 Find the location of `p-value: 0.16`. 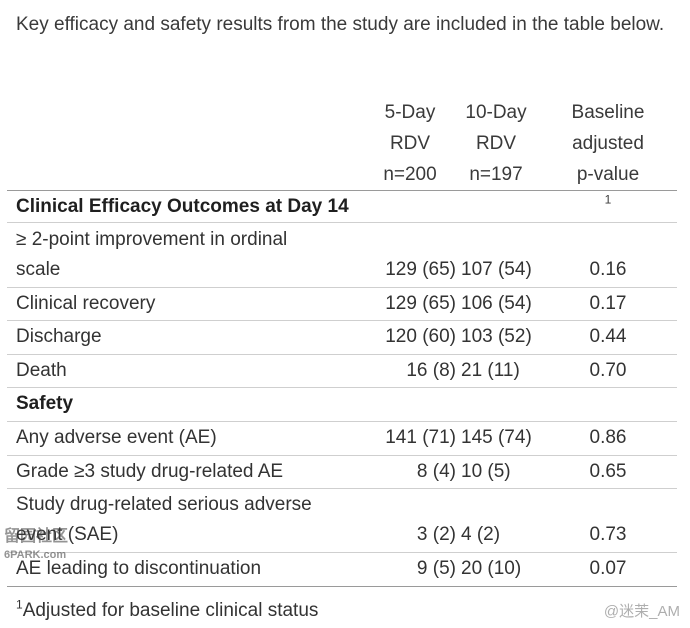

p-value: 0.16 is located at coordinates (608, 269).